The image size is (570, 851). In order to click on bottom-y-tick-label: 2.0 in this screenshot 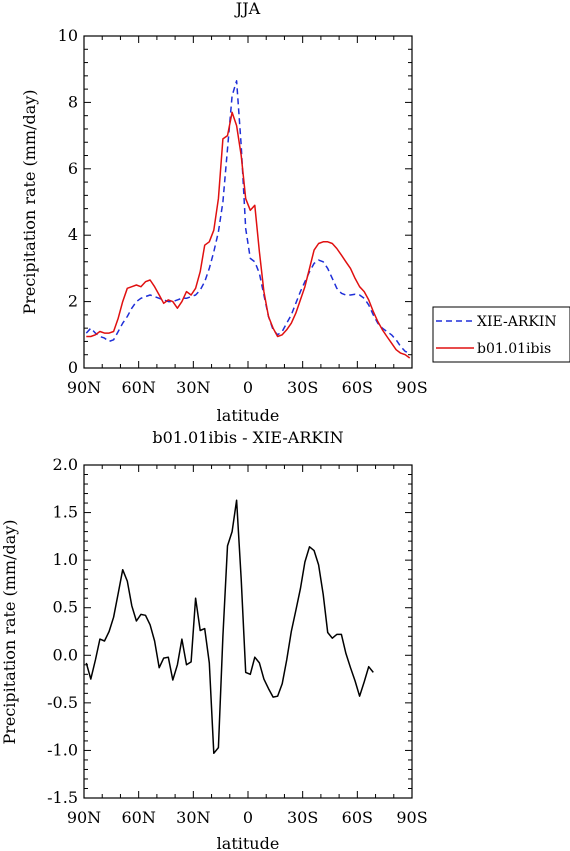, I will do `click(65, 464)`.